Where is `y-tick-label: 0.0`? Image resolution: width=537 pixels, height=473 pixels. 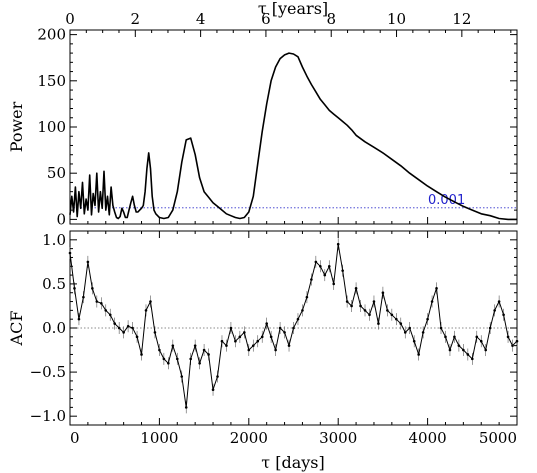
y-tick-label: 0.0 is located at coordinates (54, 328).